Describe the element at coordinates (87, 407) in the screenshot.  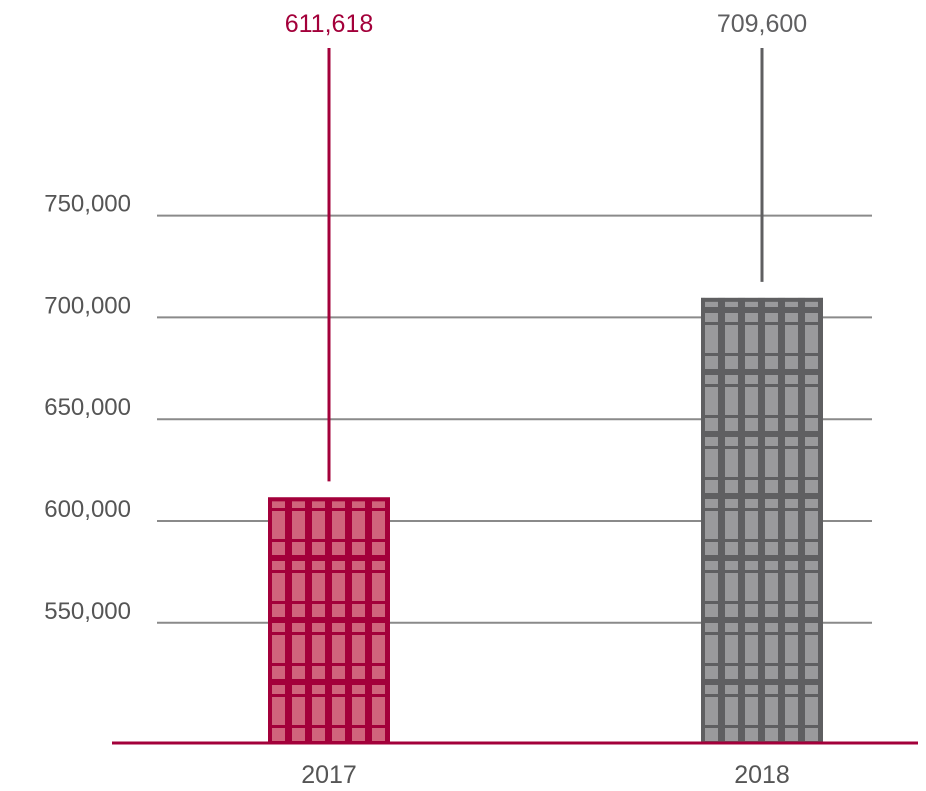
I see `y-tick-label: 650,000` at that location.